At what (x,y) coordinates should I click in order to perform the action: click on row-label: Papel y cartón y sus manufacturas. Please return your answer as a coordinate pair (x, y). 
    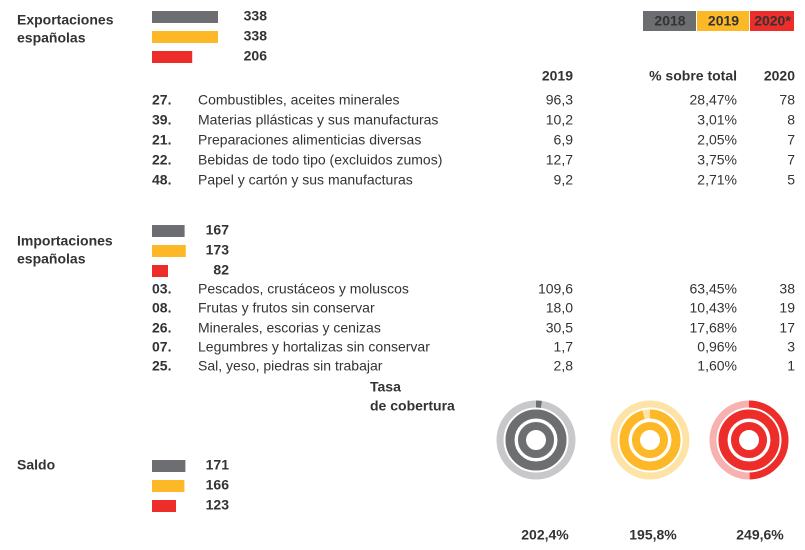
    Looking at the image, I should click on (305, 180).